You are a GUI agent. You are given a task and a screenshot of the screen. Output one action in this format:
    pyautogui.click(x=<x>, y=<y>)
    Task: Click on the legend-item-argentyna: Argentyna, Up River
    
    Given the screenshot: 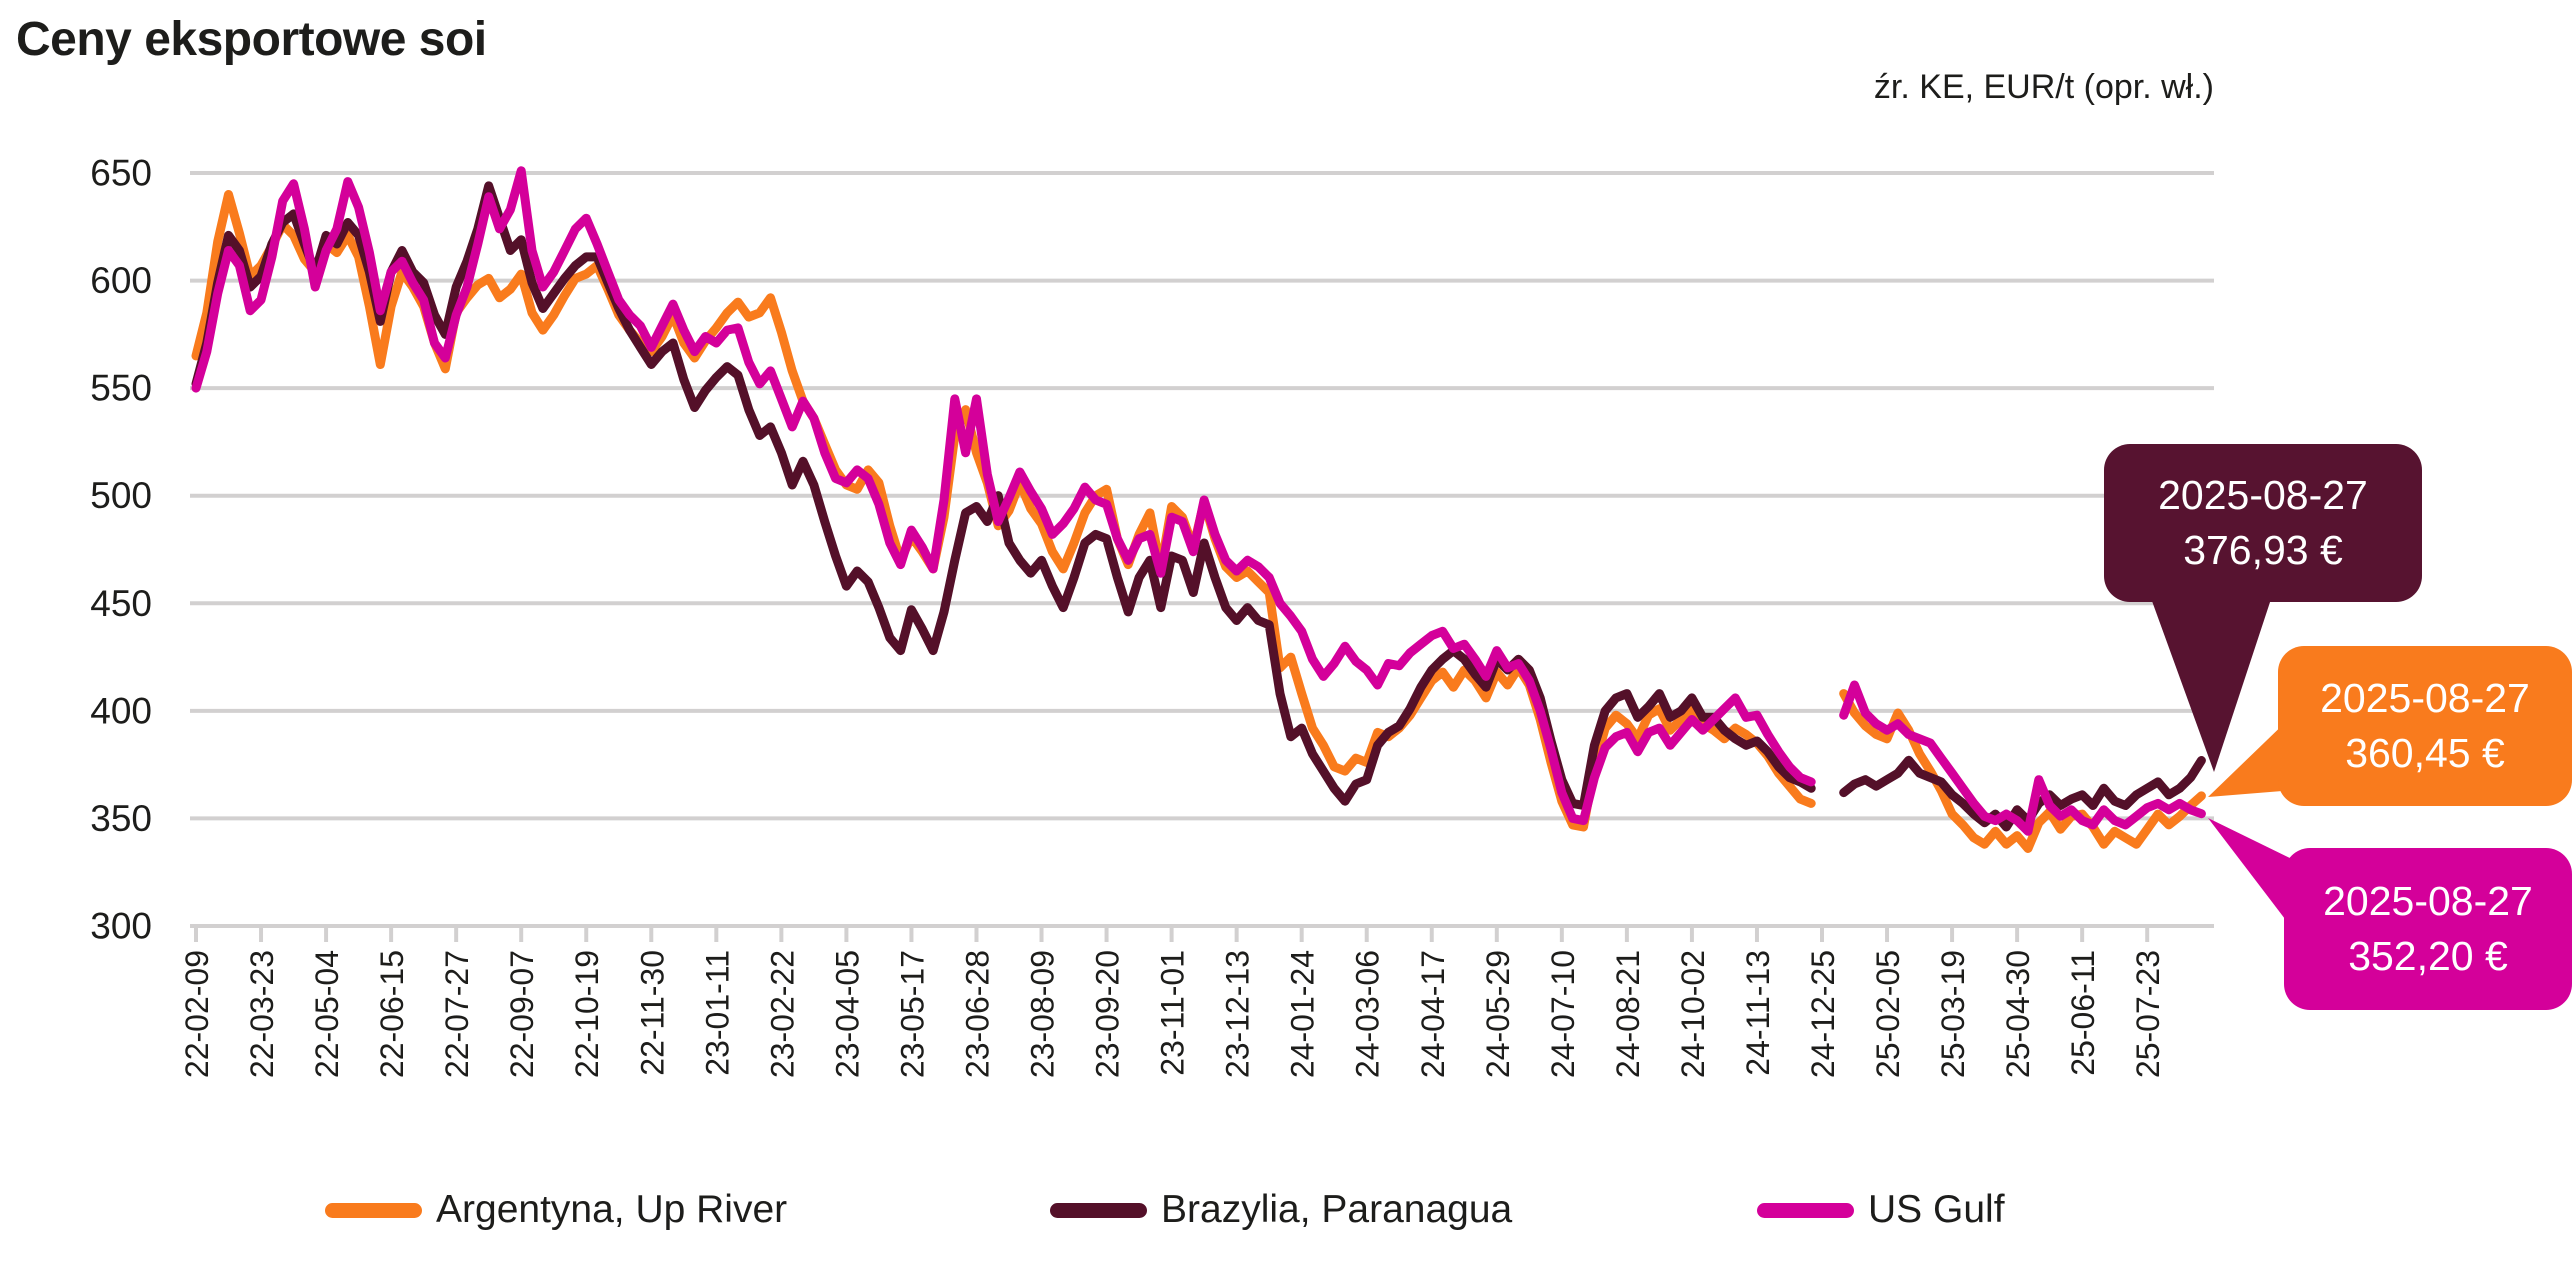 What is the action you would take?
    pyautogui.click(x=556, y=1210)
    